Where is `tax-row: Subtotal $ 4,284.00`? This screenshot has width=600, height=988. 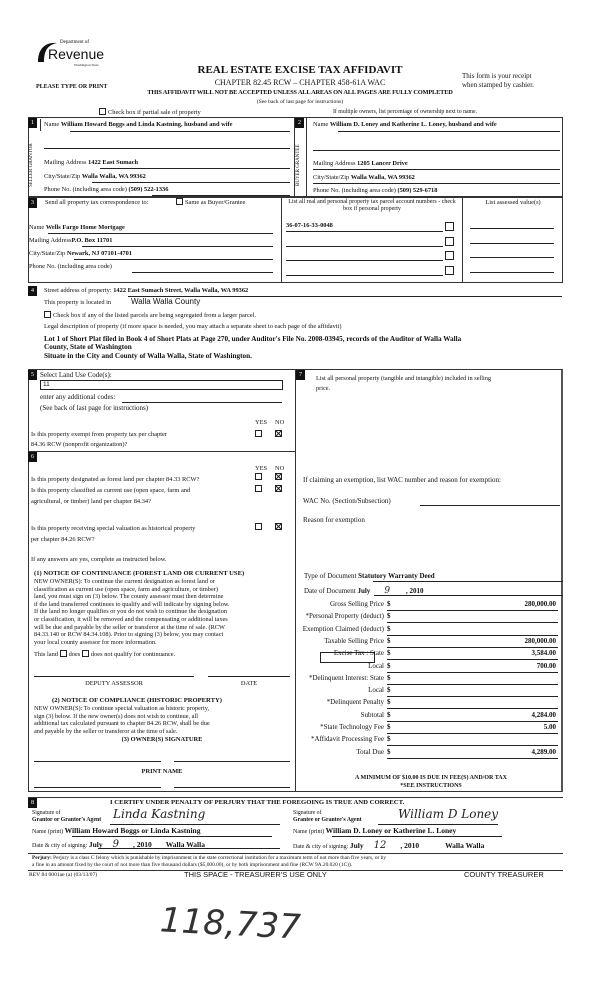 tax-row: Subtotal $ 4,284.00 is located at coordinates (431, 716).